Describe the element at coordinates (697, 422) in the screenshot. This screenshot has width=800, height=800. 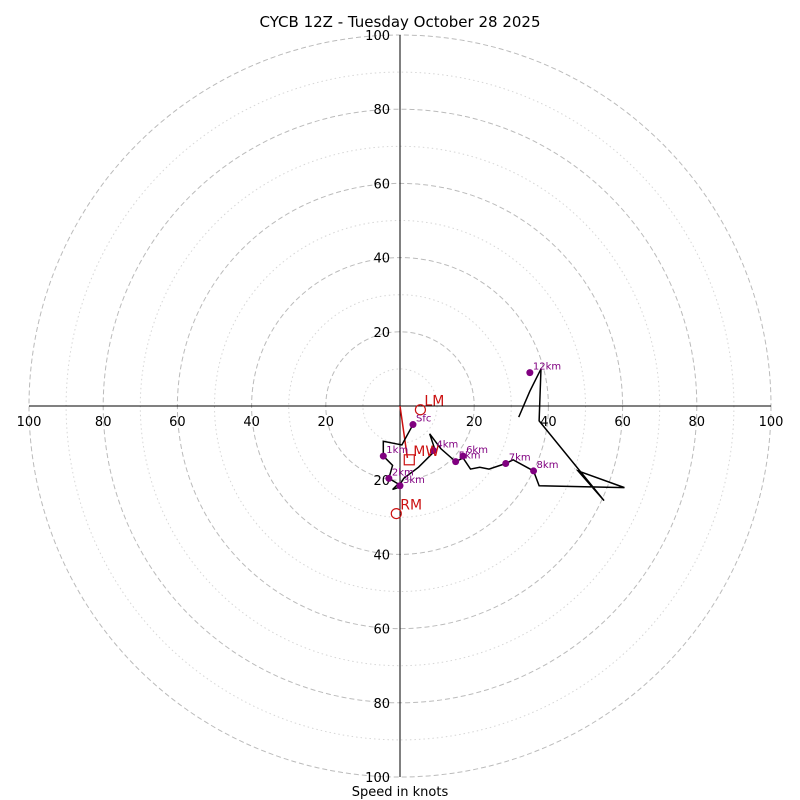
I see `x-tick-right-80: 80` at that location.